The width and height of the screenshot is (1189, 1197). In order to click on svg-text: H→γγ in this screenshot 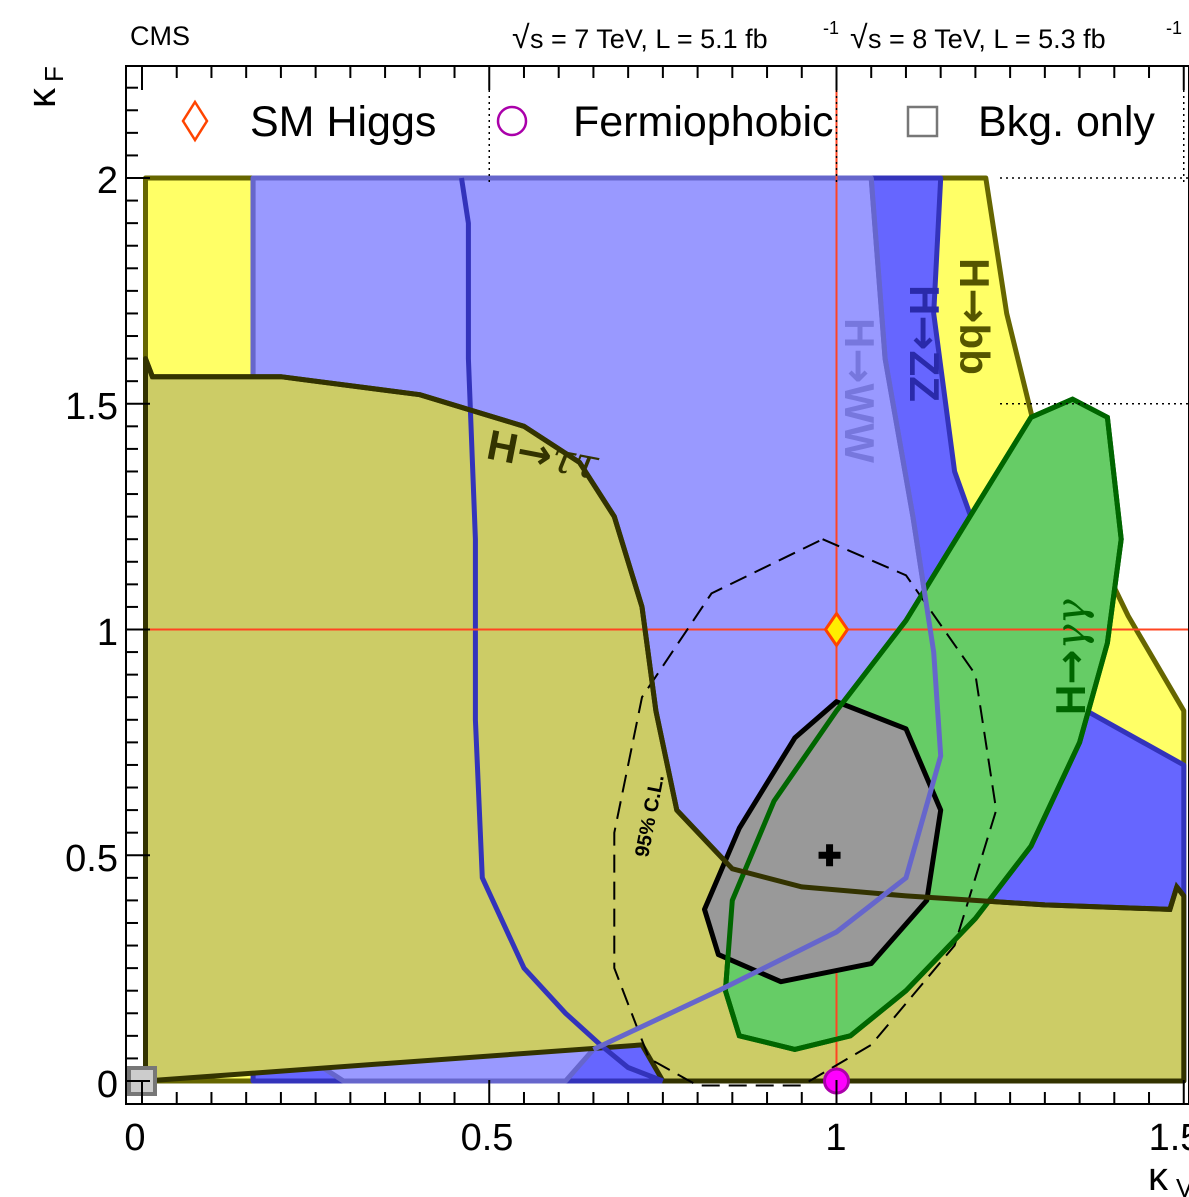, I will do `click(1070, 656)`.